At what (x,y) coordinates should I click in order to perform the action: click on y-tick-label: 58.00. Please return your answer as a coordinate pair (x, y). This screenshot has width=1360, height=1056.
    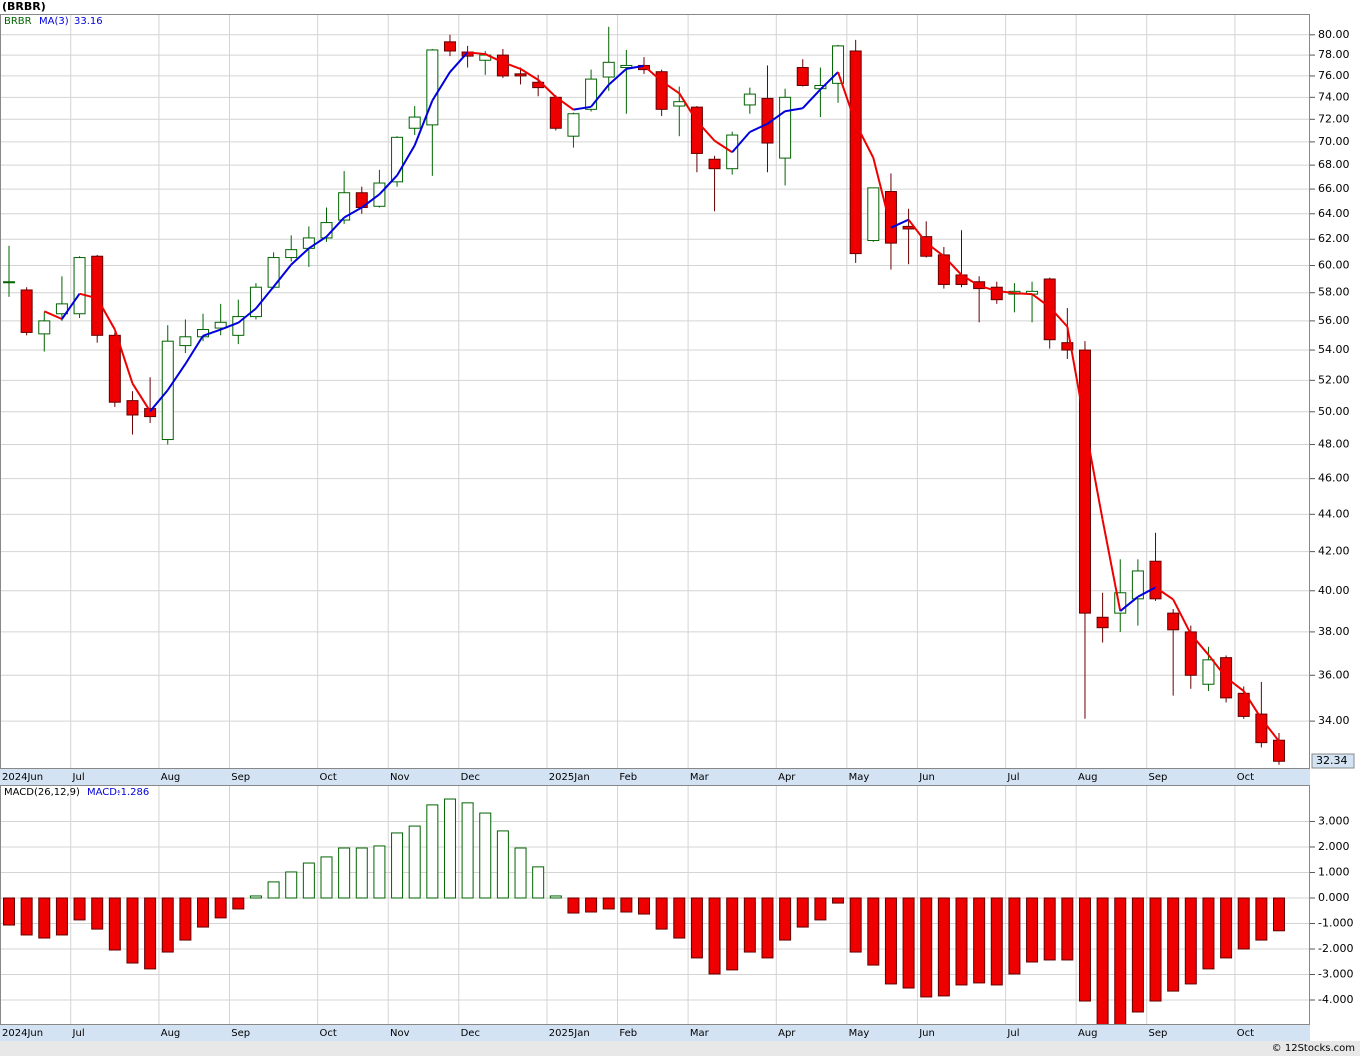
    Looking at the image, I should click on (1334, 292).